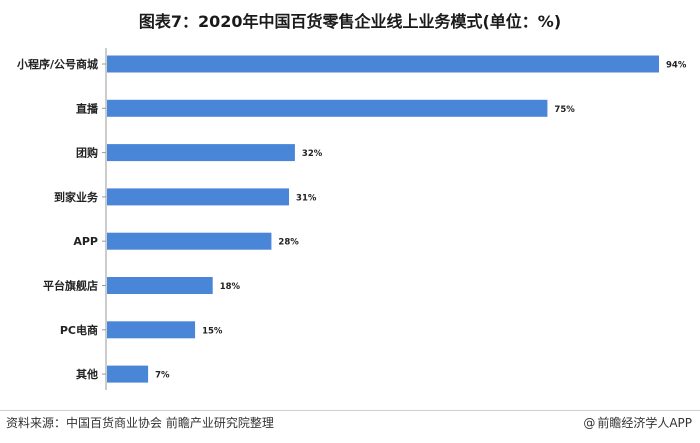  Describe the element at coordinates (87, 374) in the screenshot. I see `category-label: 其他` at that location.